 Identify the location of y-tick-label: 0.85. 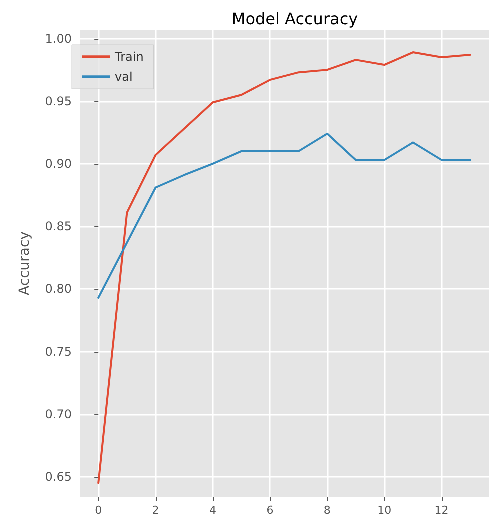
(58, 227).